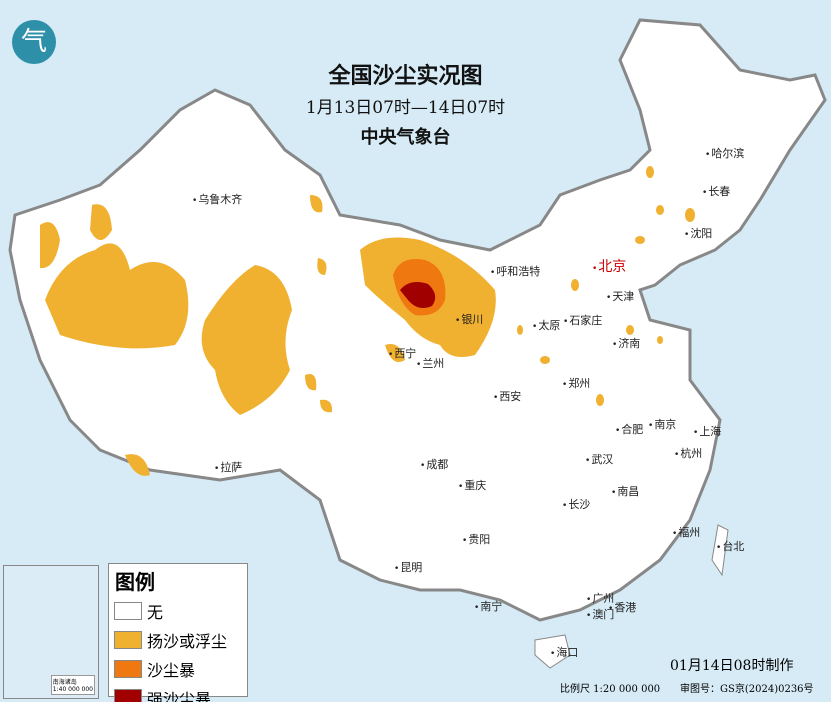 This screenshot has width=831, height=702. I want to click on map-agency: 中央气象台, so click(405, 137).